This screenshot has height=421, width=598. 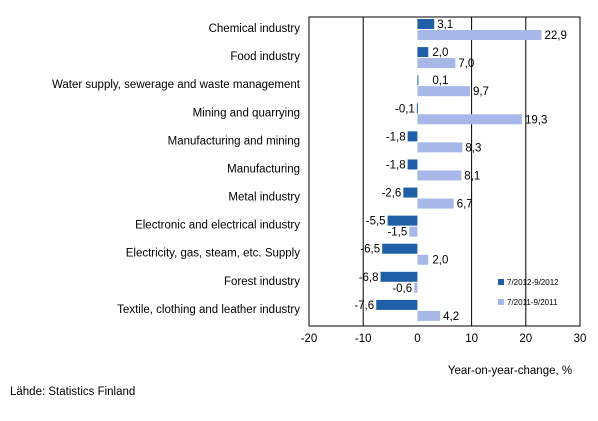 I want to click on data-label: -5,5, so click(x=376, y=222).